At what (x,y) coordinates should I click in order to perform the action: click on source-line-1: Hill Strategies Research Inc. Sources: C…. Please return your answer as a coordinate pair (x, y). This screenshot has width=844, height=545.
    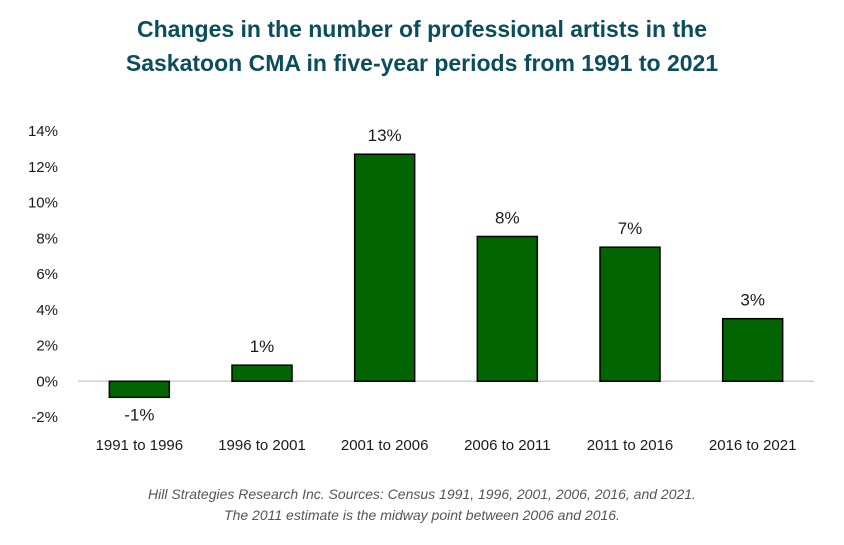
    Looking at the image, I should click on (422, 494).